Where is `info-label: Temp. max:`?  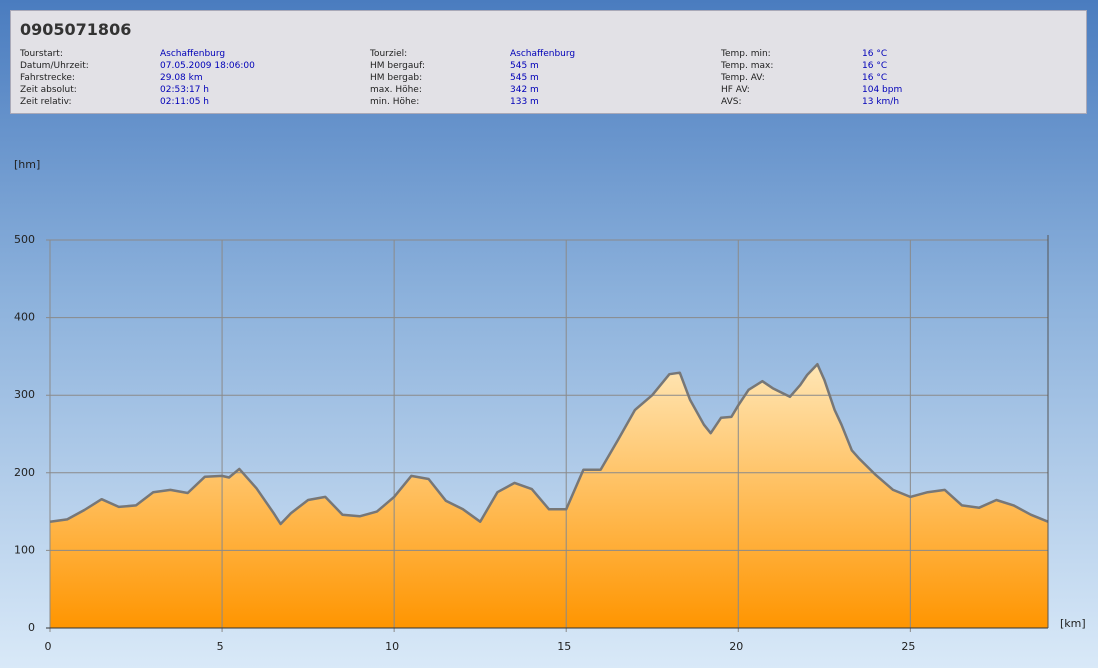 info-label: Temp. max: is located at coordinates (747, 66).